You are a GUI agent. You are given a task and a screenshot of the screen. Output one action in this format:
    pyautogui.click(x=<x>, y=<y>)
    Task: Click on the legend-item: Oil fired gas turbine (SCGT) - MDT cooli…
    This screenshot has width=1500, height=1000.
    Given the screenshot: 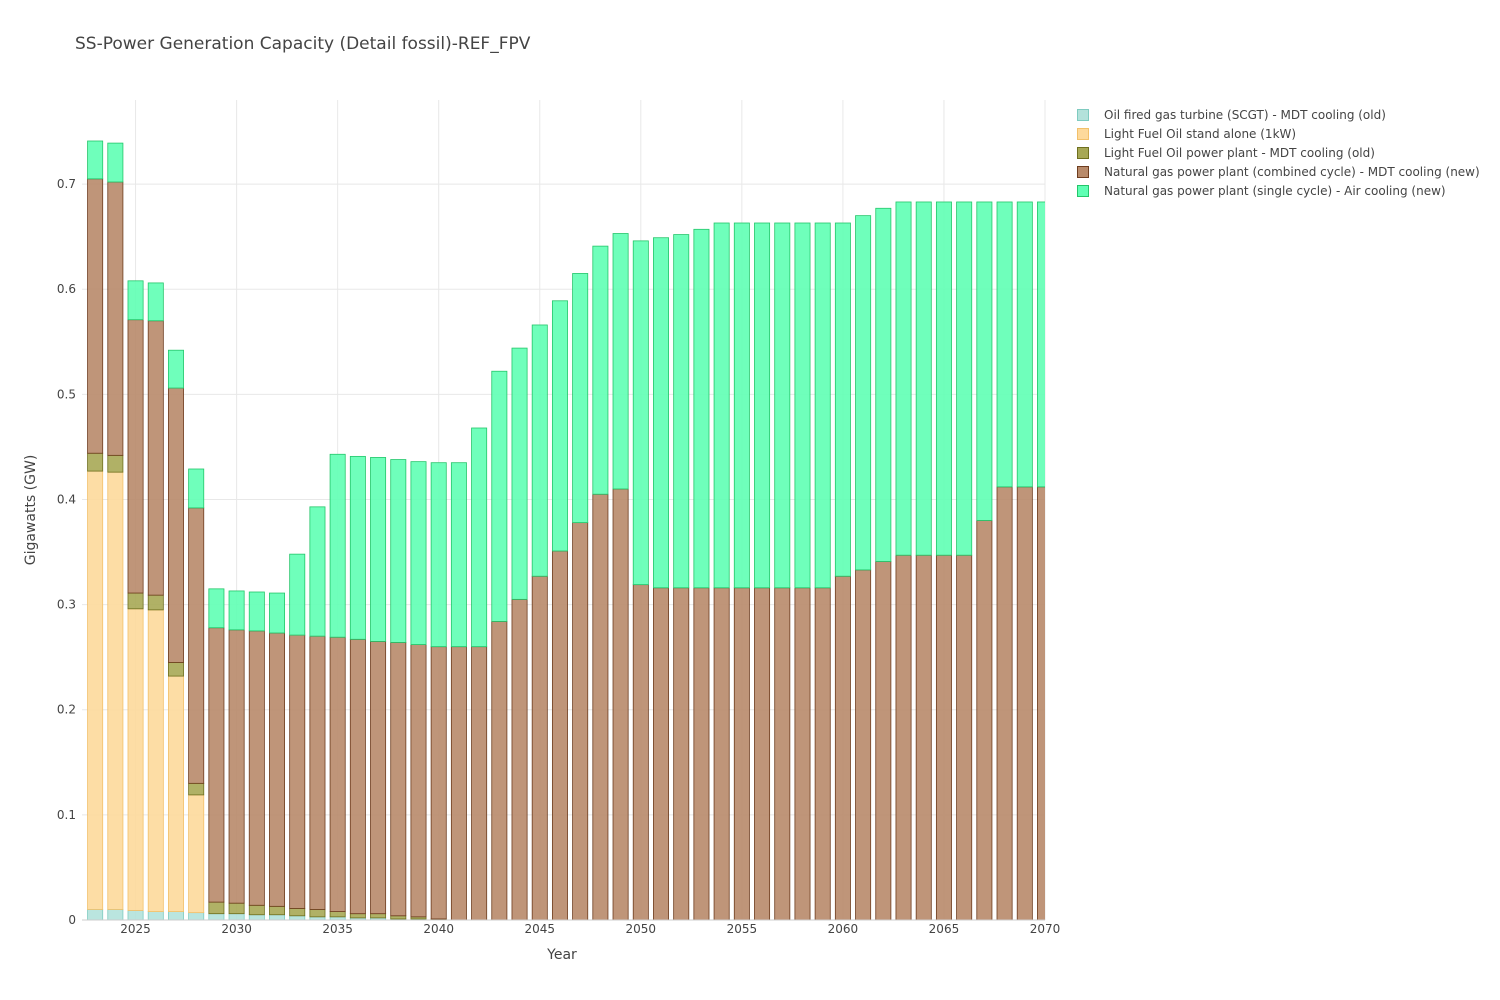 What is the action you would take?
    pyautogui.click(x=1278, y=114)
    